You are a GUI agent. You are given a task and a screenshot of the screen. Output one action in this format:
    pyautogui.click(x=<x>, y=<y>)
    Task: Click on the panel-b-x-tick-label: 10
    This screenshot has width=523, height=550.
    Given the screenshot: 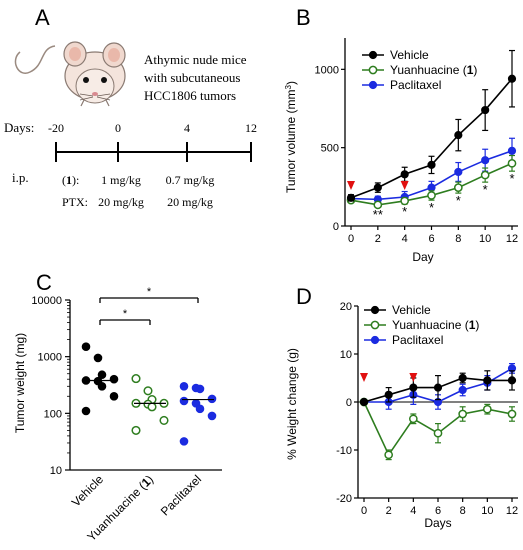 What is the action you would take?
    pyautogui.click(x=485, y=239)
    